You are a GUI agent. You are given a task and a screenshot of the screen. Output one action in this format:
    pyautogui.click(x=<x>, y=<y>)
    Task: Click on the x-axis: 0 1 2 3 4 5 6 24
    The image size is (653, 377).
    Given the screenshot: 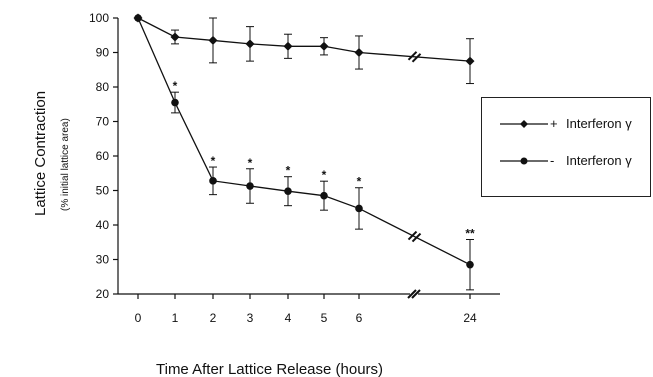 What is the action you would take?
    pyautogui.click(x=309, y=309)
    